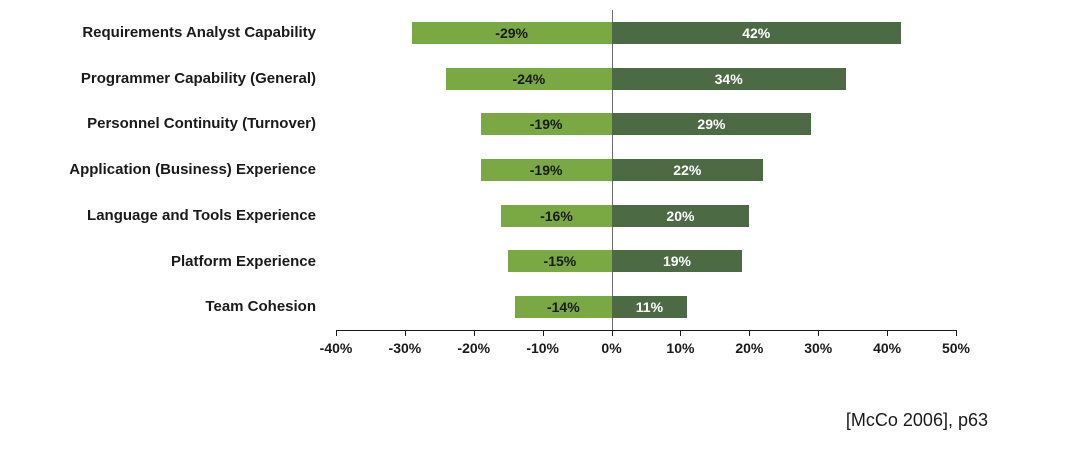 This screenshot has width=1066, height=449. What do you see at coordinates (687, 170) in the screenshot?
I see `positive-bar: 22%` at bounding box center [687, 170].